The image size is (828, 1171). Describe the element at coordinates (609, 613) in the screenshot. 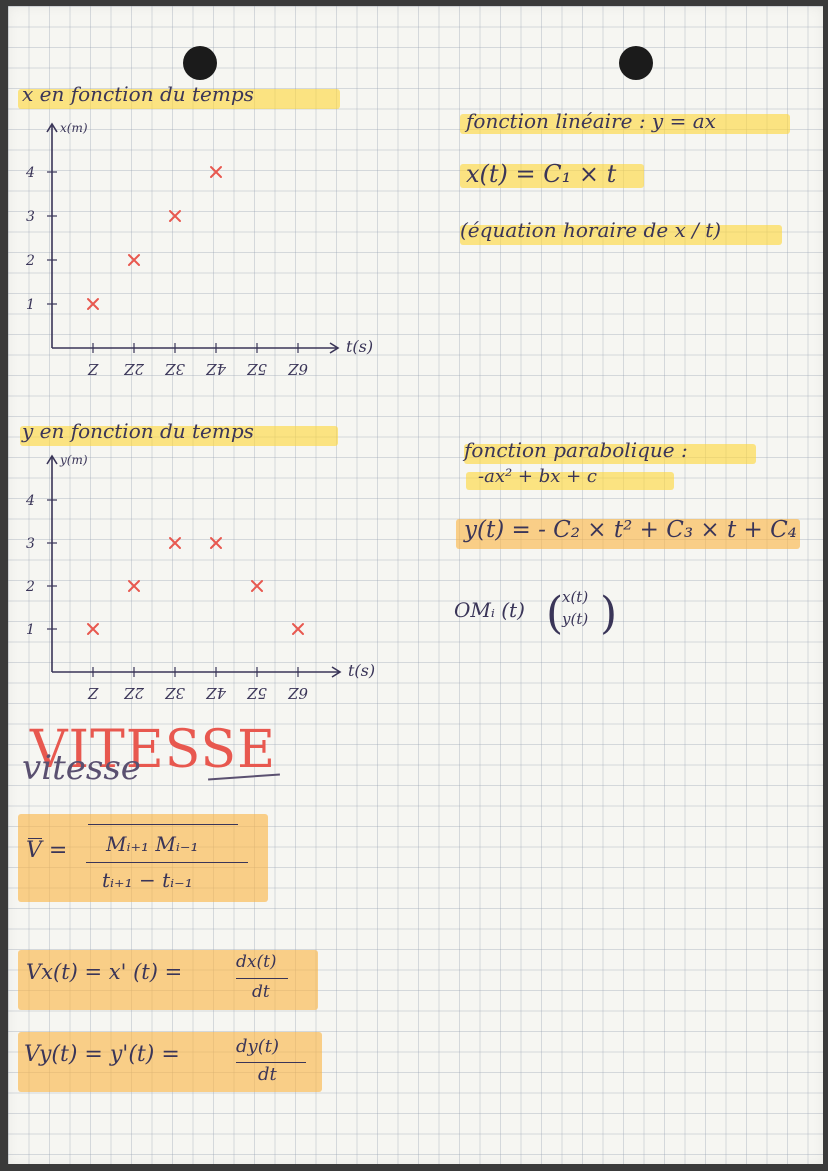

I see `matrix-paren-right: )` at that location.